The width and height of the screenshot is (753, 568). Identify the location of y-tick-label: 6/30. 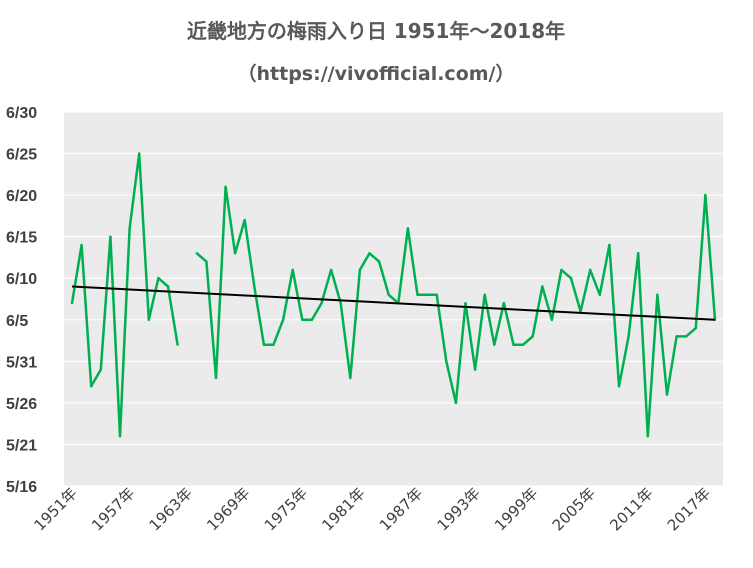
(21, 113).